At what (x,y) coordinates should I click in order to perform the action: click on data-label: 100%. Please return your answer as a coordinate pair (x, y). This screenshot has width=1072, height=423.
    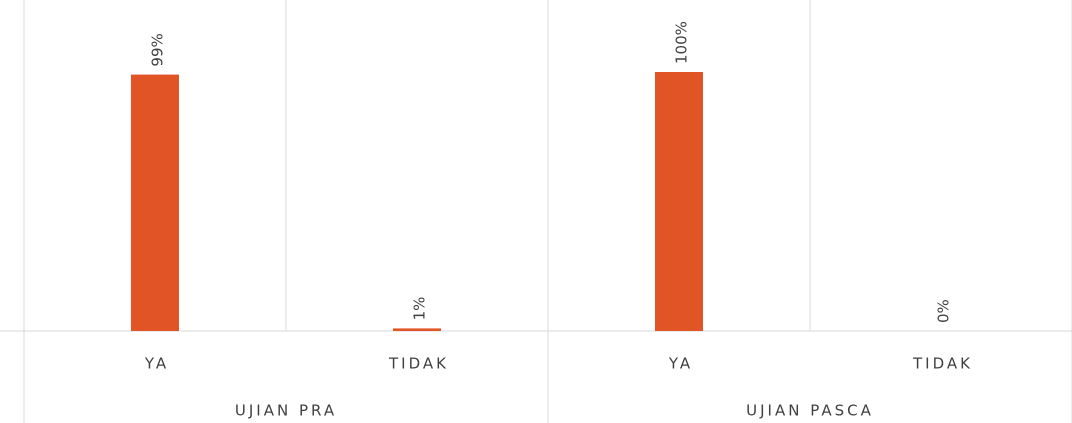
    Looking at the image, I should click on (682, 42).